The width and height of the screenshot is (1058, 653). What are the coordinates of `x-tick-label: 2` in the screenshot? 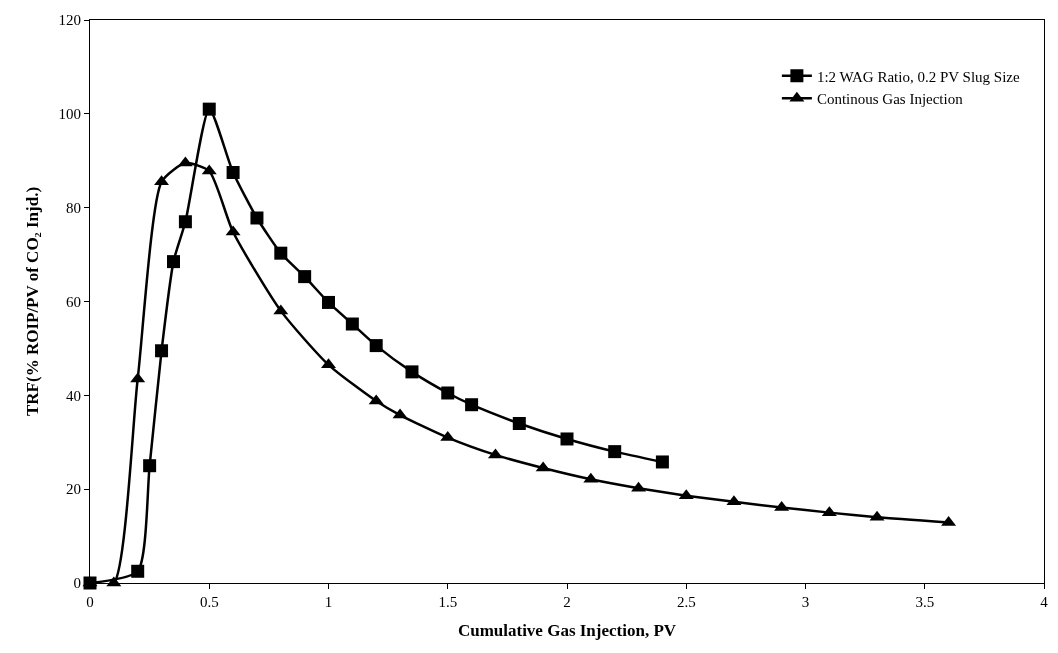 It's located at (567, 602).